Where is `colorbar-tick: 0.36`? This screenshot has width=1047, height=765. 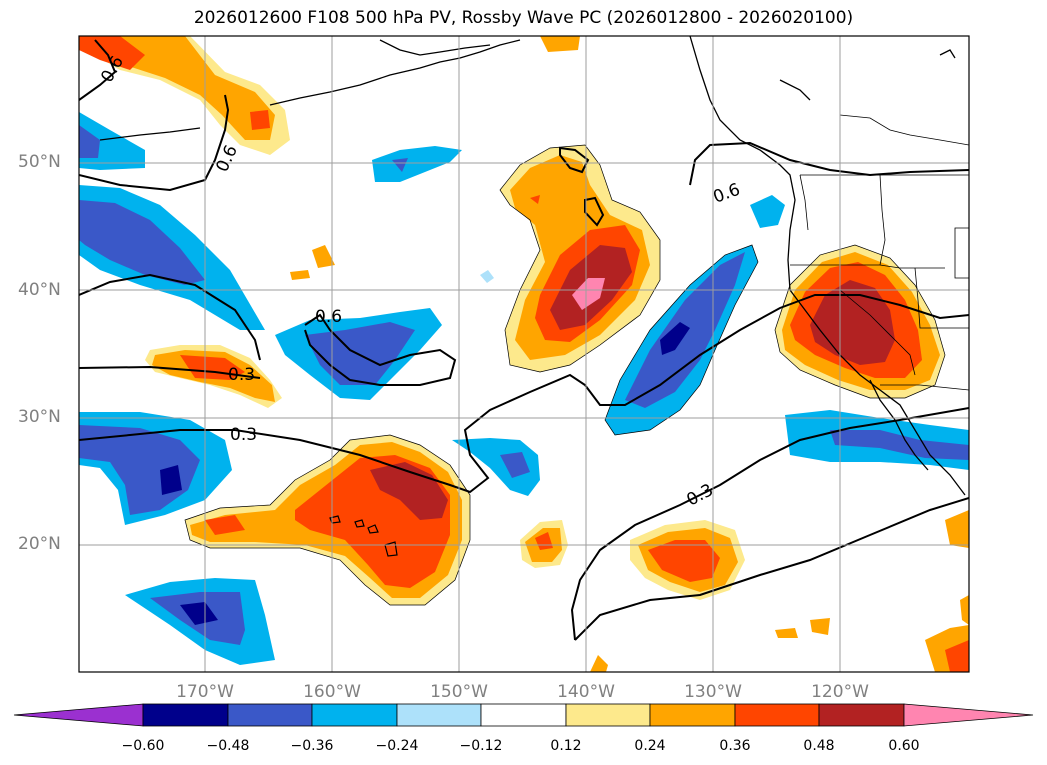
colorbar-tick: 0.36 is located at coordinates (735, 746).